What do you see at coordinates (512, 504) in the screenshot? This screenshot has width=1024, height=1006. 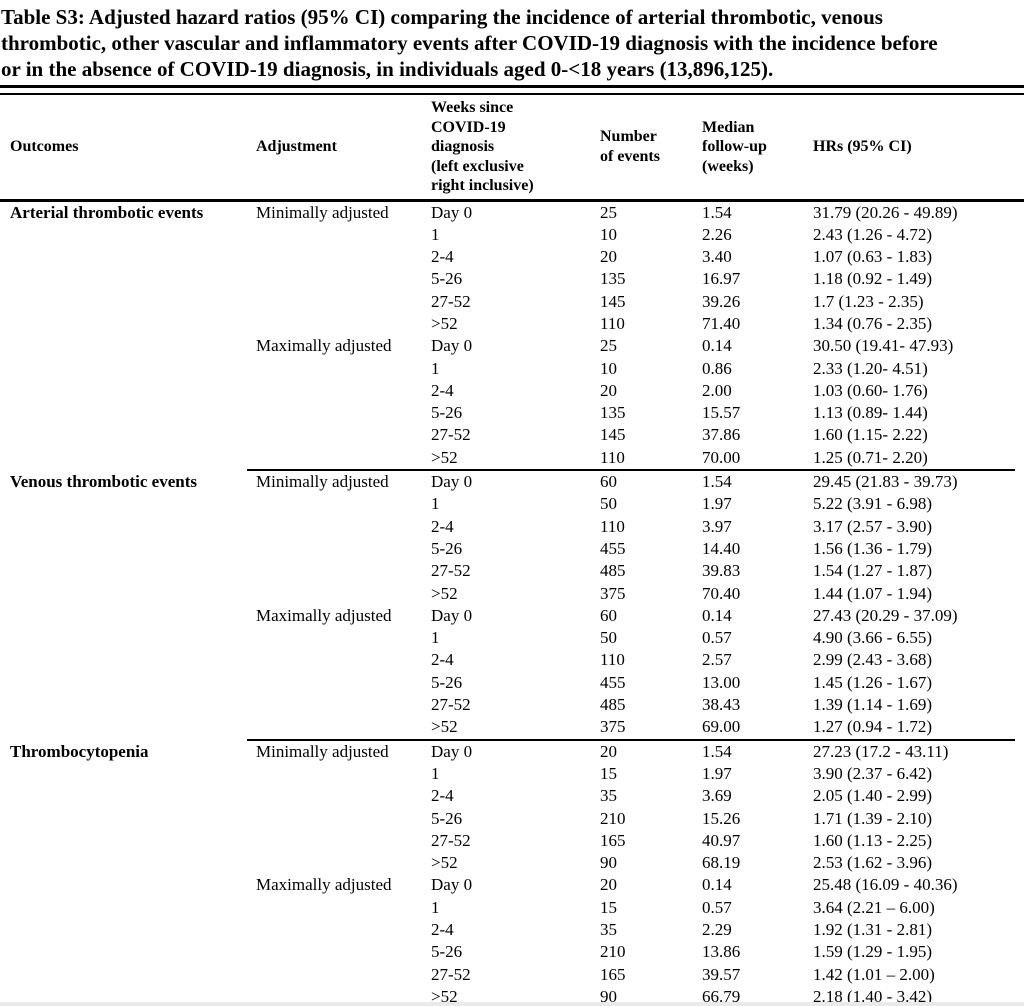 I see `table-row: 1 50 1.97 5.22 (3.91 - 6.98)` at bounding box center [512, 504].